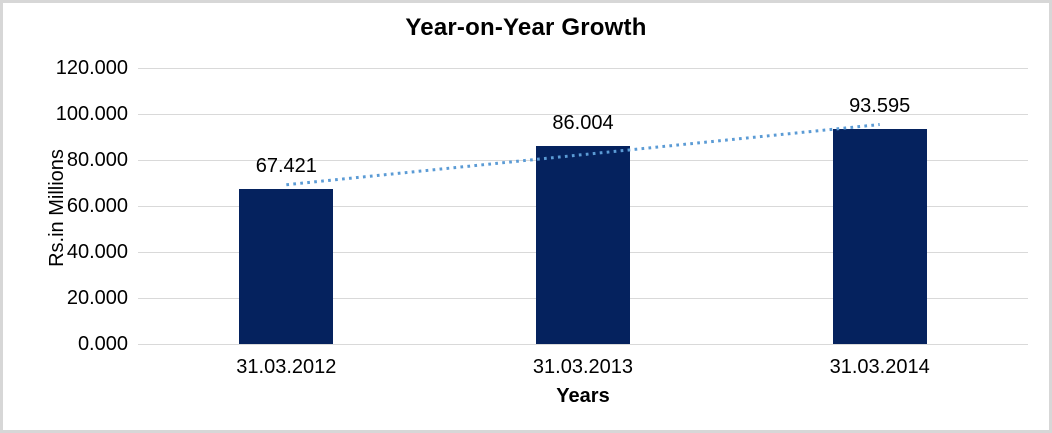 The height and width of the screenshot is (433, 1052). Describe the element at coordinates (97, 252) in the screenshot. I see `y-tick-label: 40.000` at that location.